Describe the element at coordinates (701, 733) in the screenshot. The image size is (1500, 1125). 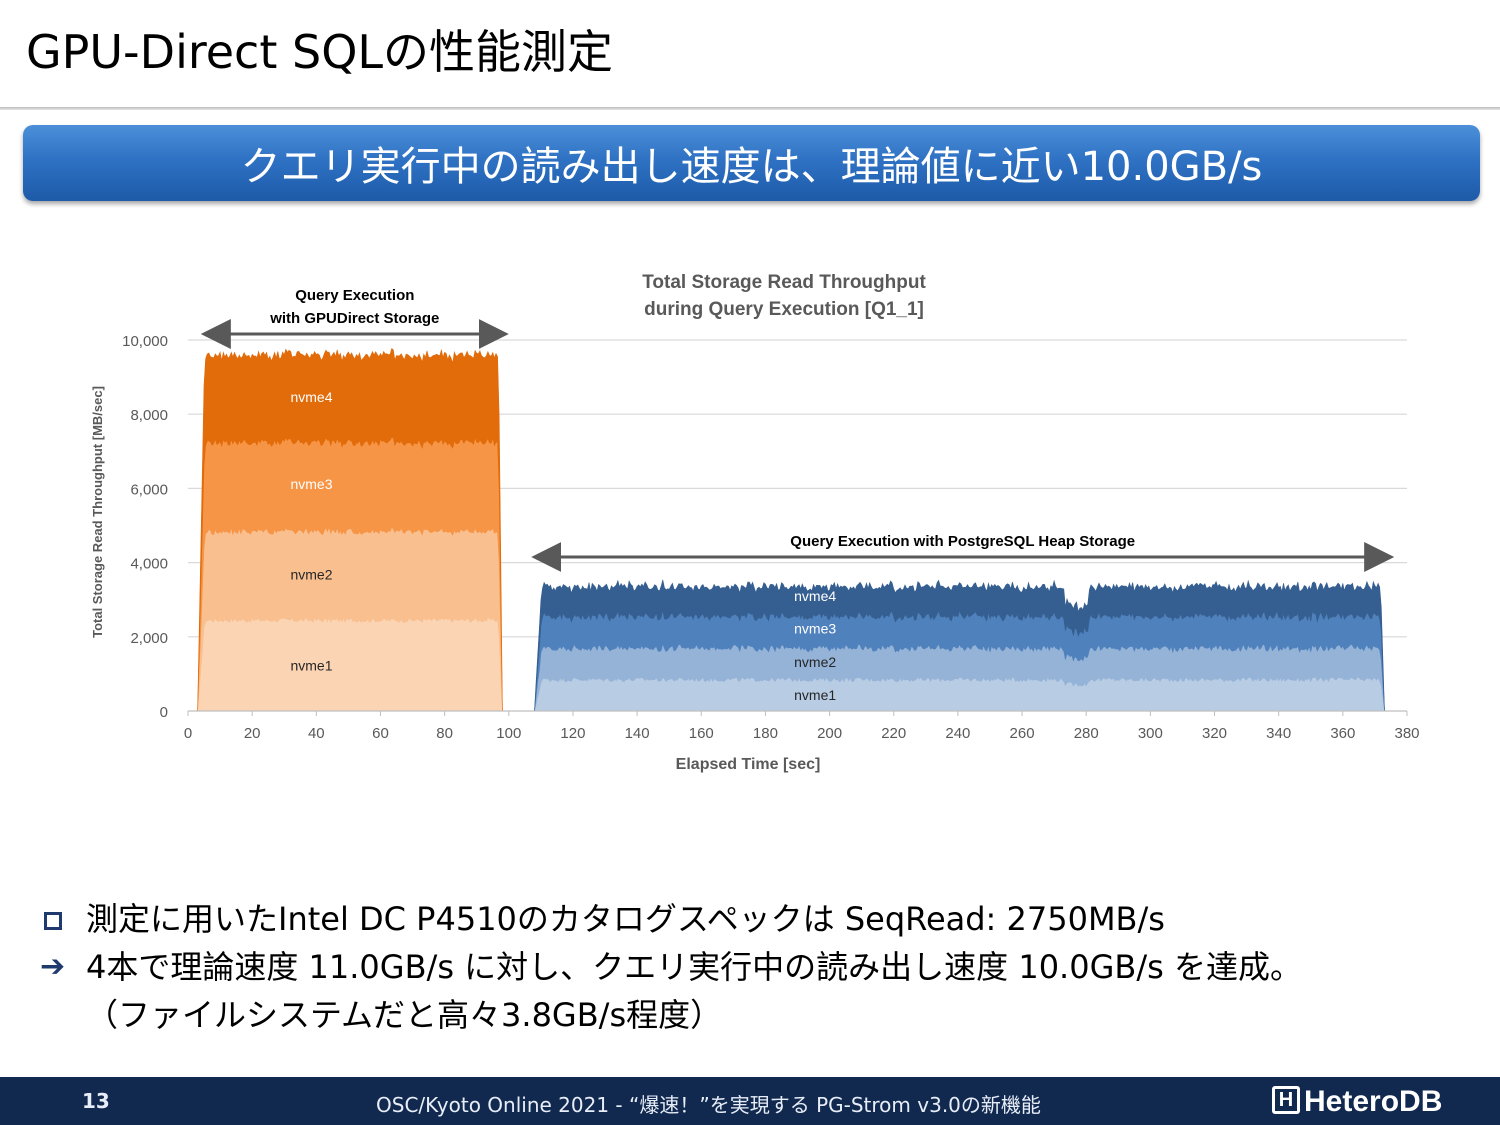
I see `x-tick-label: 160` at that location.